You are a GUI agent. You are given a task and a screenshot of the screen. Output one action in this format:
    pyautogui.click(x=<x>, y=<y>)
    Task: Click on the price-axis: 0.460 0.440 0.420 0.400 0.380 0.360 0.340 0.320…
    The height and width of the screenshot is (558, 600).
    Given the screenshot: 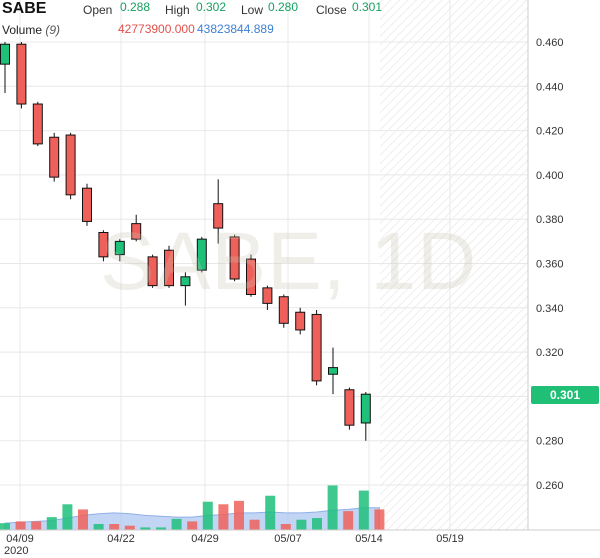 What is the action you would take?
    pyautogui.click(x=545, y=265)
    